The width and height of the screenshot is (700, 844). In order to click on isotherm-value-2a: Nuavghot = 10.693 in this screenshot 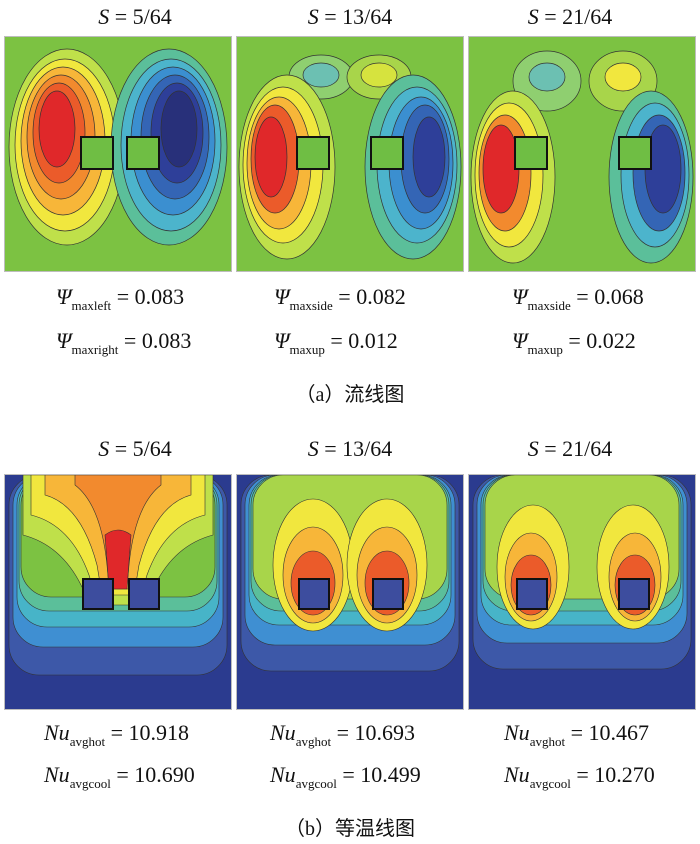, I will do `click(342, 734)`.